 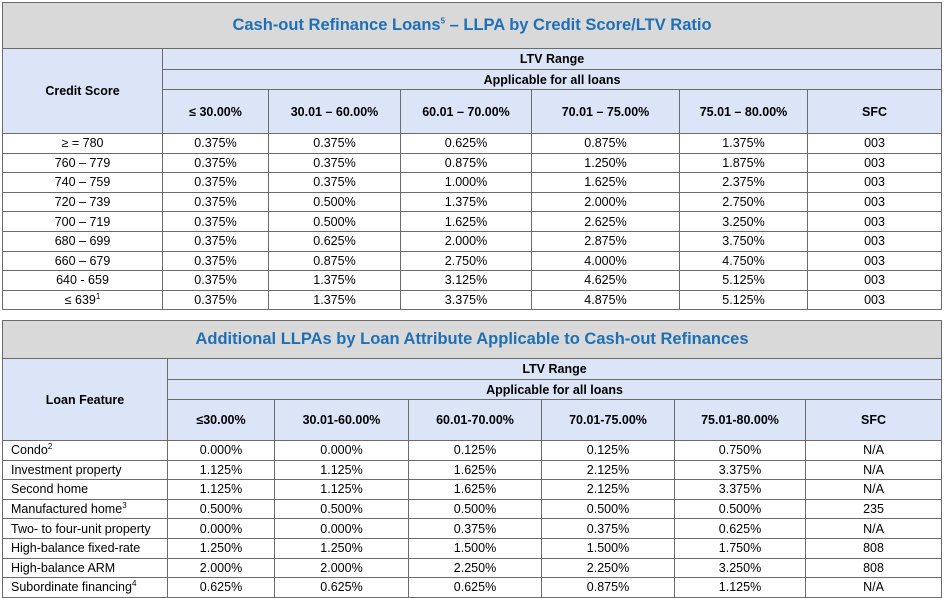 I want to click on row-label: 720 – 739, so click(x=82, y=202).